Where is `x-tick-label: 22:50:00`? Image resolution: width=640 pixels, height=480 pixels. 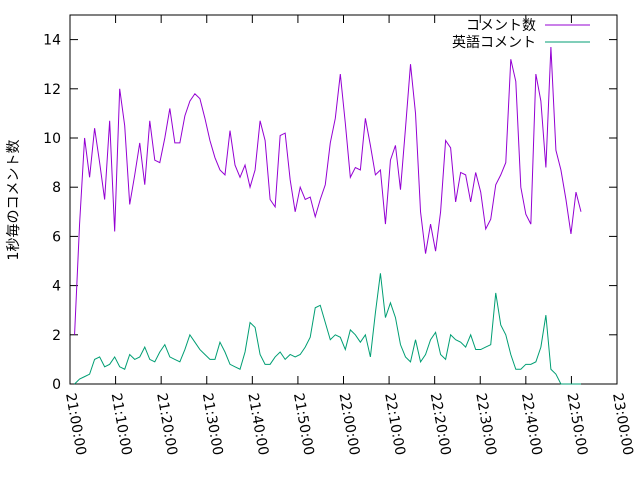 x-tick-label: 22:50:00 is located at coordinates (576, 424).